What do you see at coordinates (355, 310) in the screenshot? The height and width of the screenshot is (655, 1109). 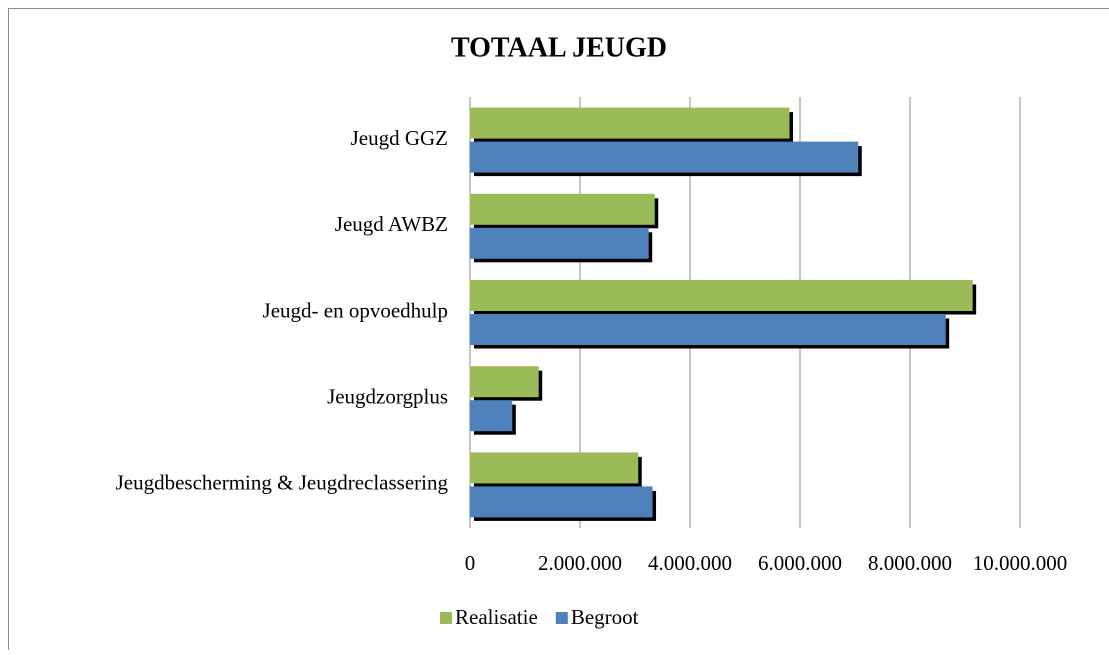 I see `y-tick-label: Jeugd- en opvoedhulp` at bounding box center [355, 310].